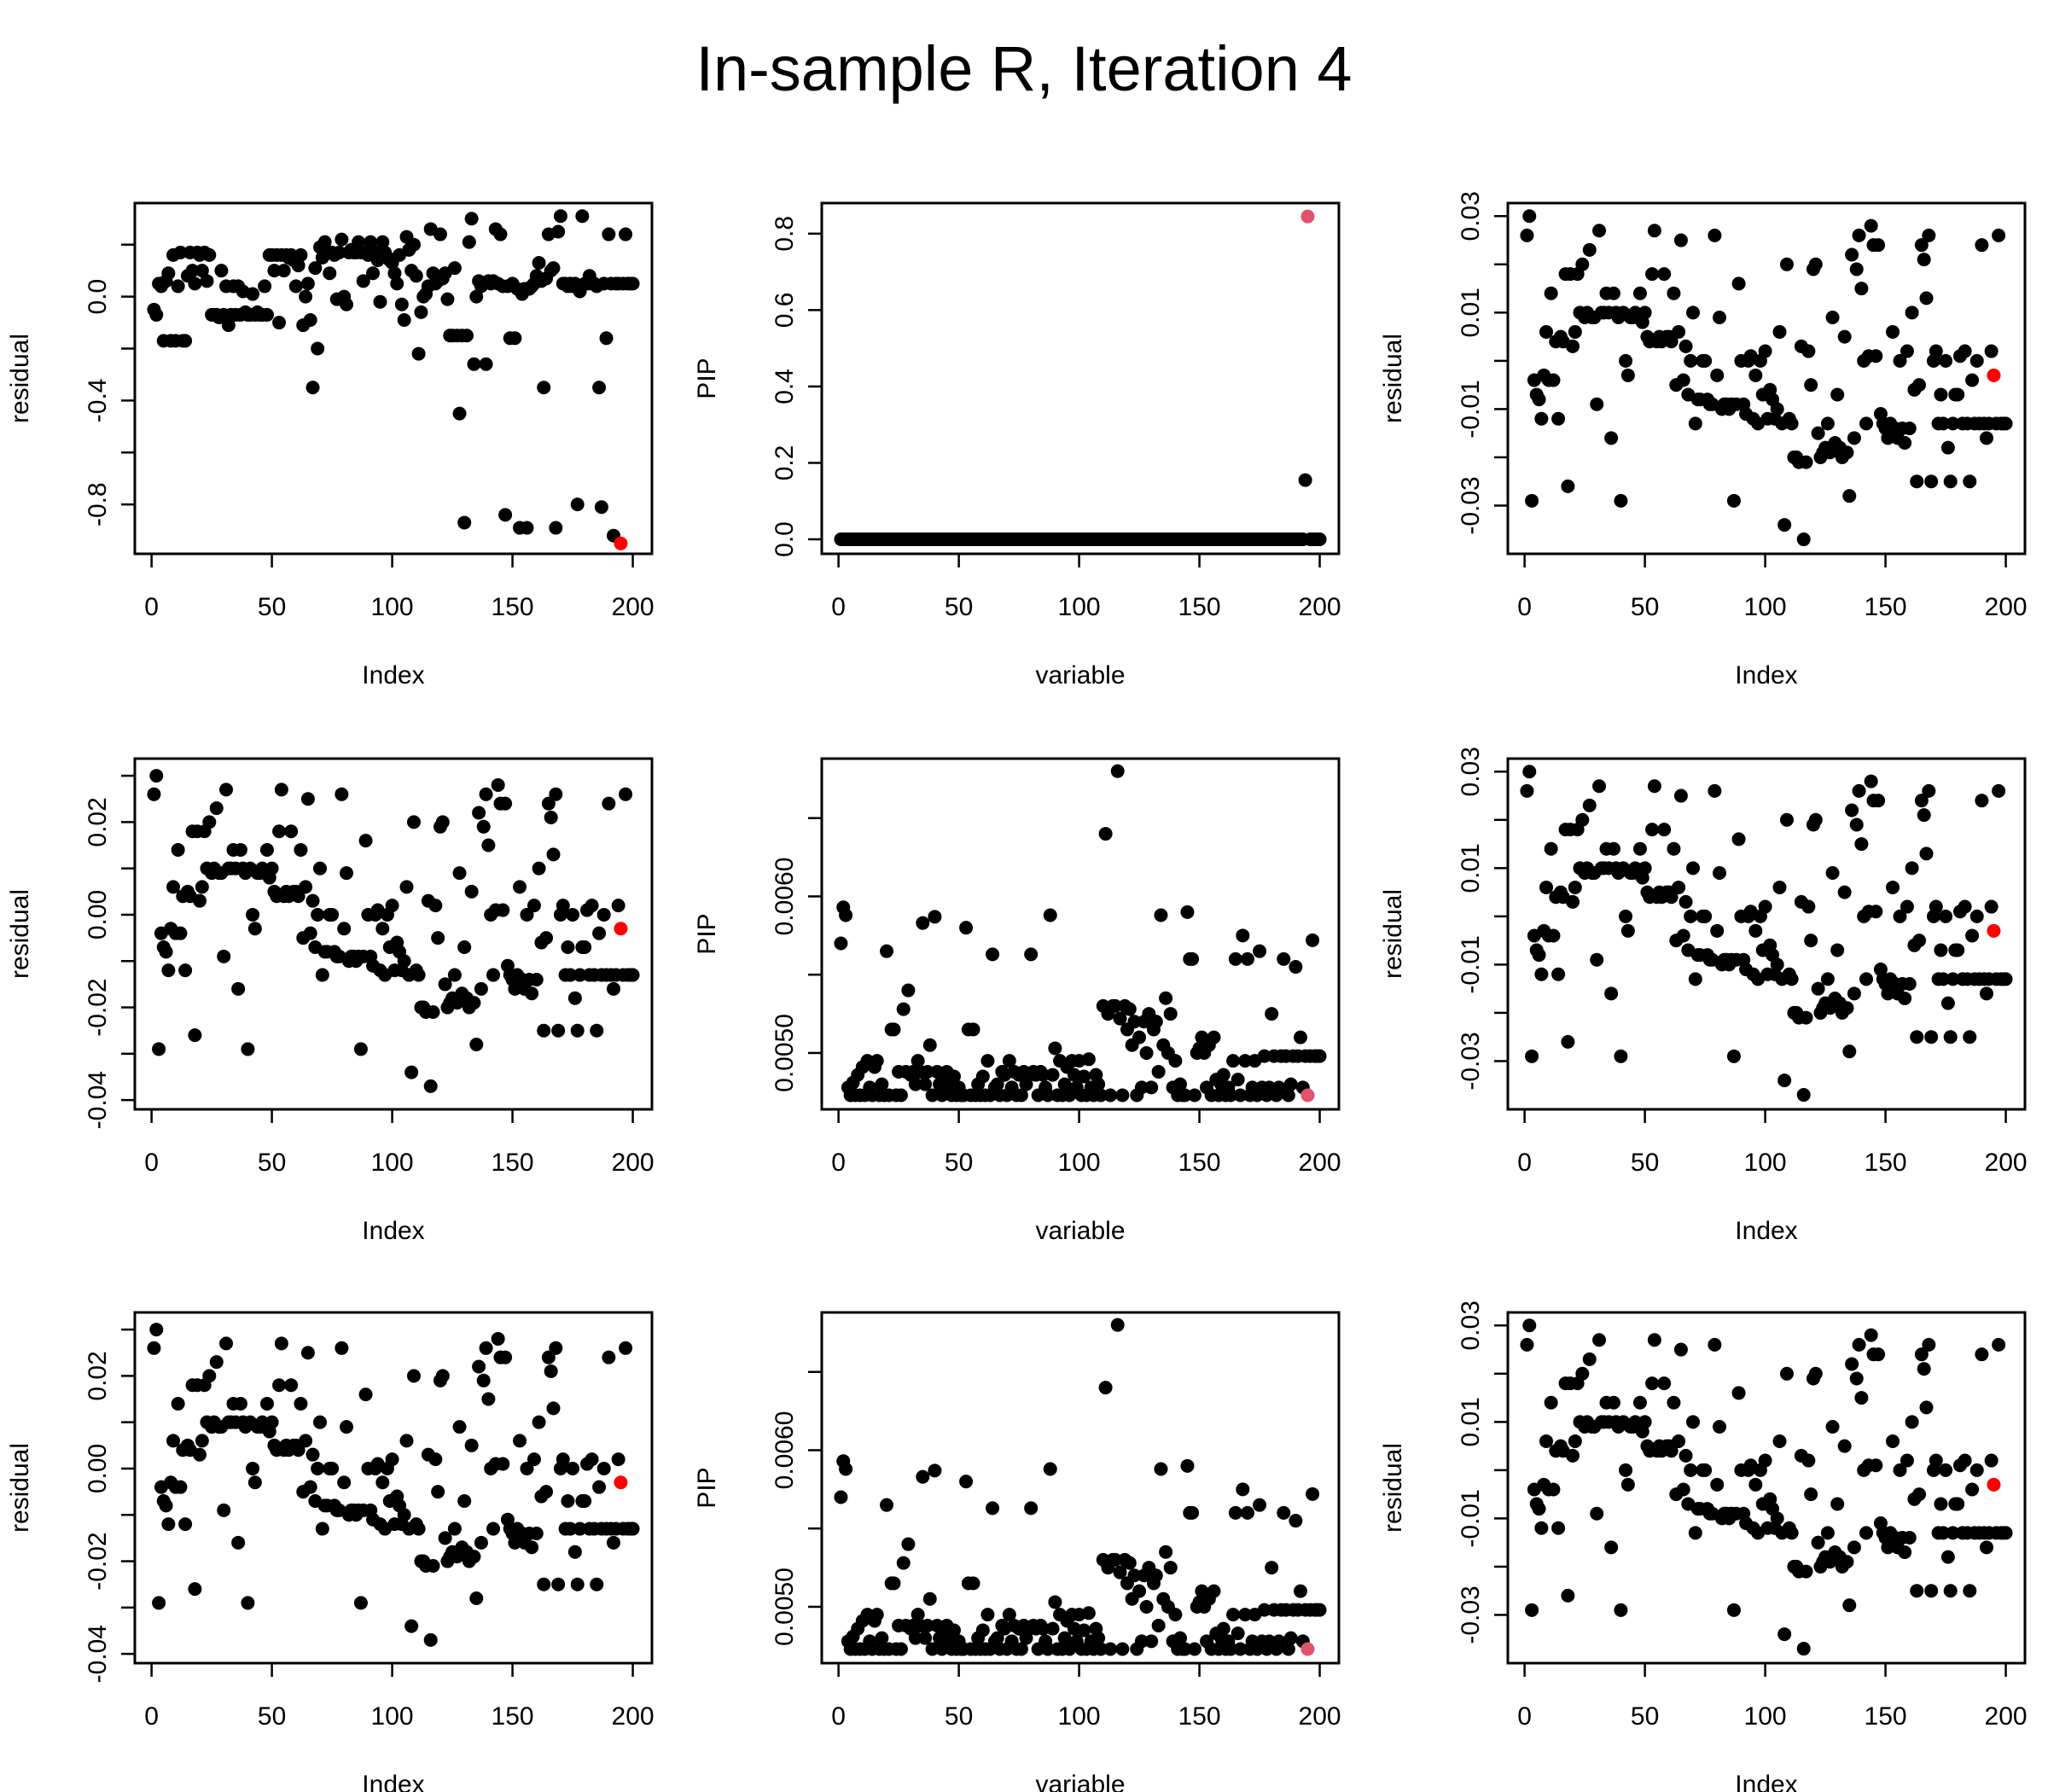 This screenshot has height=1792, width=2048. I want to click on y-tick-label: -0.04, so click(98, 1654).